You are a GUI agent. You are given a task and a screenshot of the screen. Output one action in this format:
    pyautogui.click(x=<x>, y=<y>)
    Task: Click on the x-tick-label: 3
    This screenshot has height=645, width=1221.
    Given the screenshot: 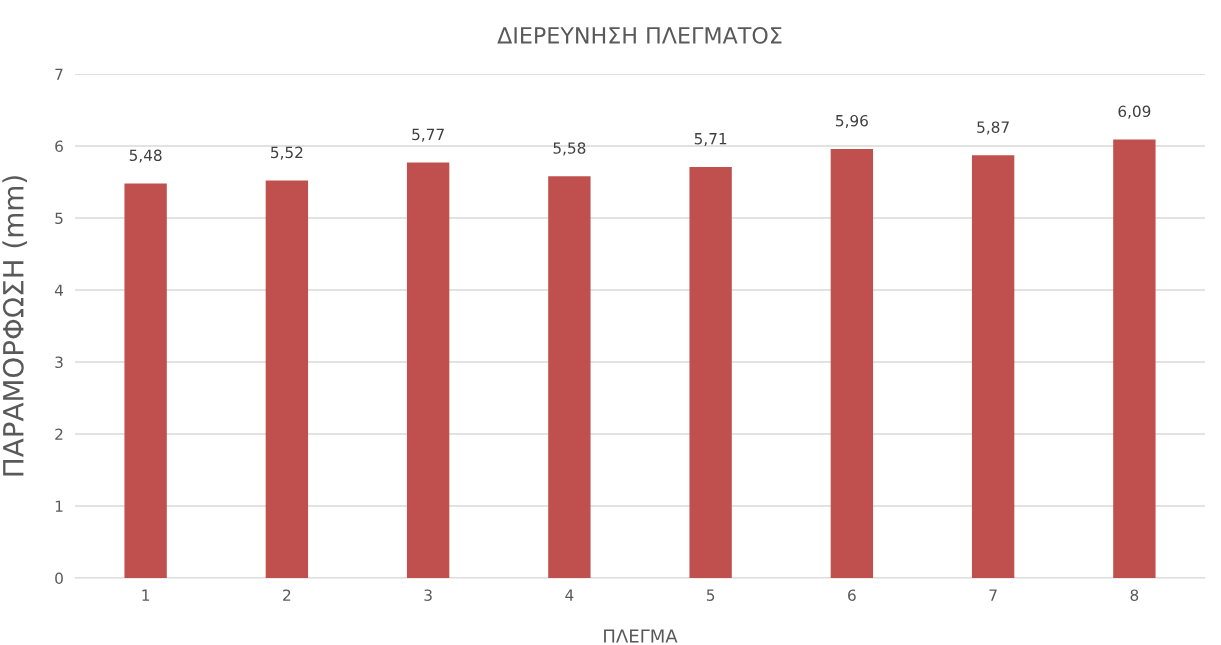 What is the action you would take?
    pyautogui.click(x=428, y=595)
    